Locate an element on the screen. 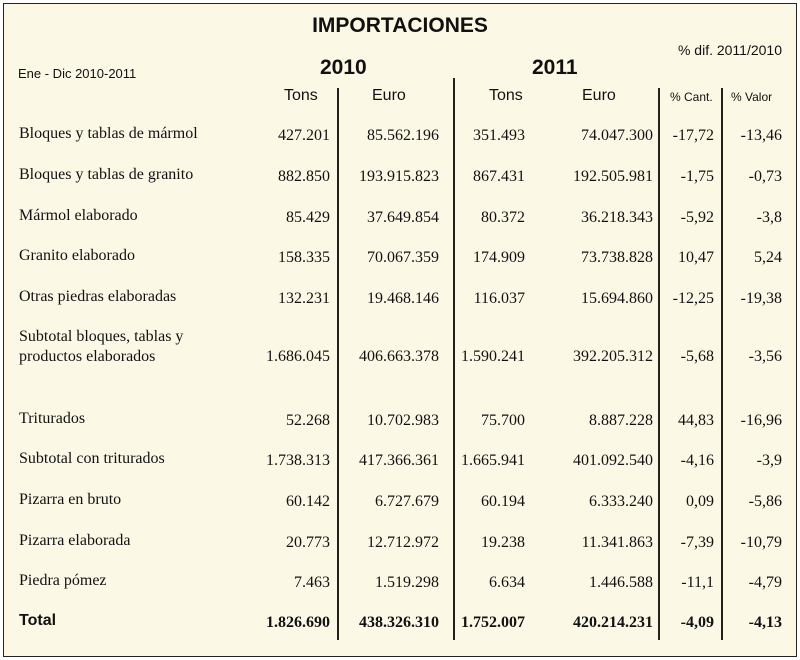  cell-tons-2011: 6.634 is located at coordinates (507, 582).